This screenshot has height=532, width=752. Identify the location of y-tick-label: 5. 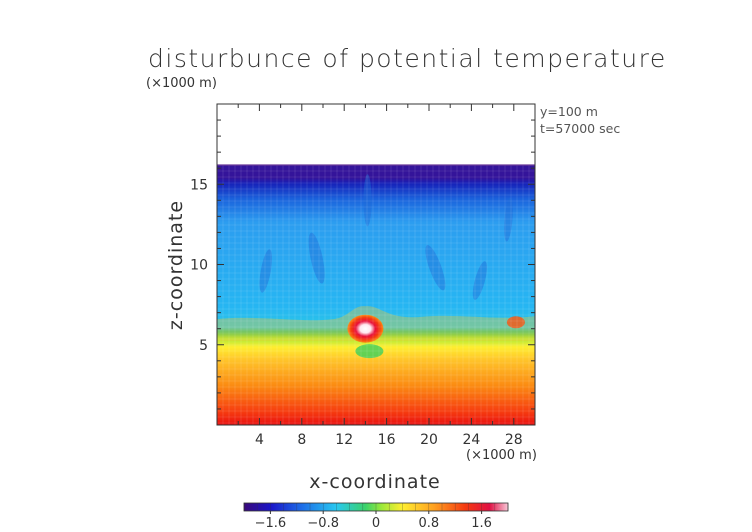
(203, 346).